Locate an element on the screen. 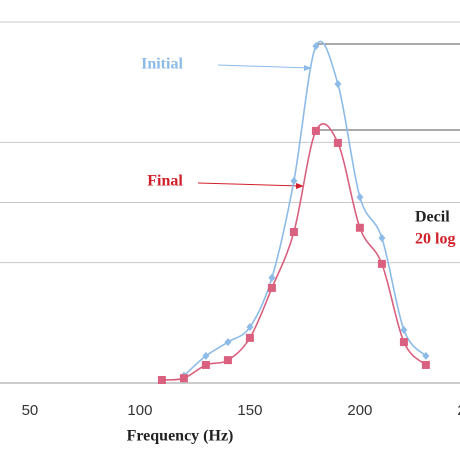 Image resolution: width=460 pixels, height=460 pixels. x-tick-label: 150 is located at coordinates (249, 410).